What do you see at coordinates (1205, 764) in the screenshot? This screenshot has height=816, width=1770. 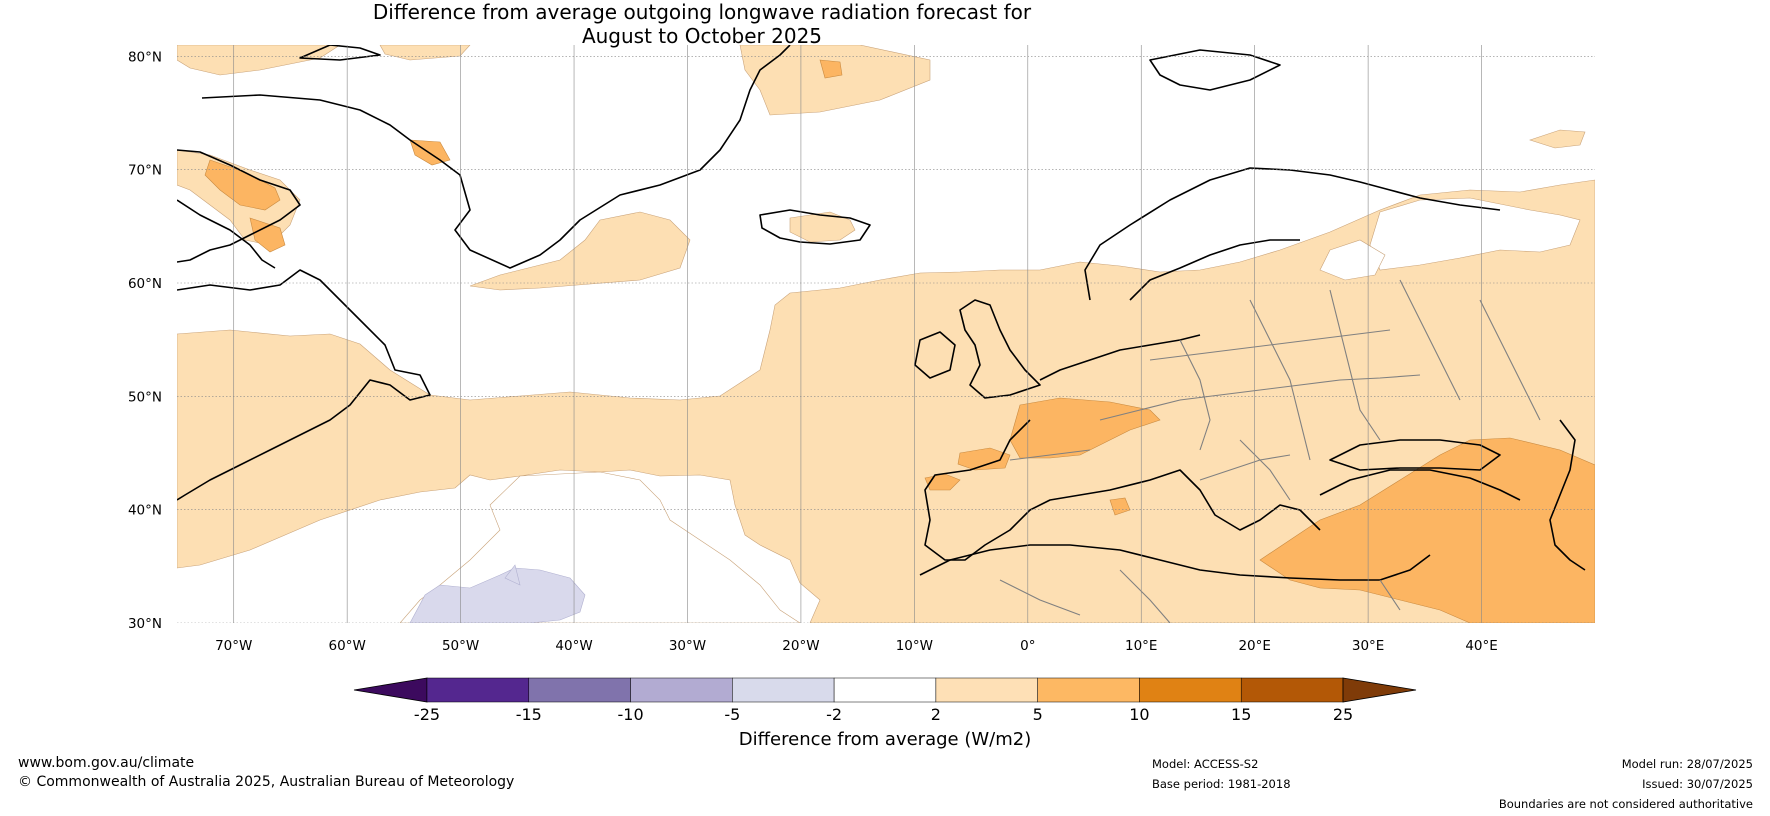 I see `model-name: Model: ACCESS-S2` at bounding box center [1205, 764].